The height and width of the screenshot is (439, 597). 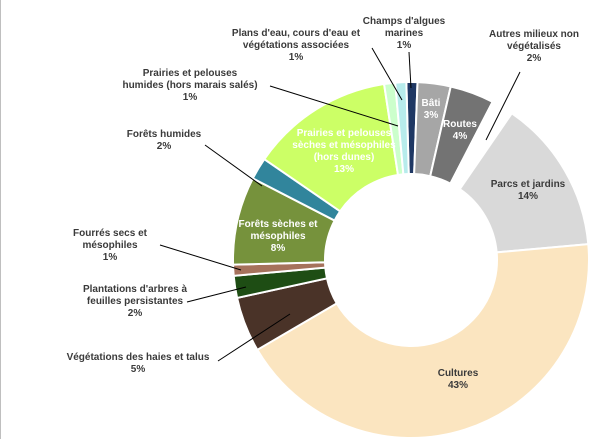 I want to click on label-fourres-secs-et-mesophiles: Fourrés secs et mésophiles 1%, so click(x=110, y=245).